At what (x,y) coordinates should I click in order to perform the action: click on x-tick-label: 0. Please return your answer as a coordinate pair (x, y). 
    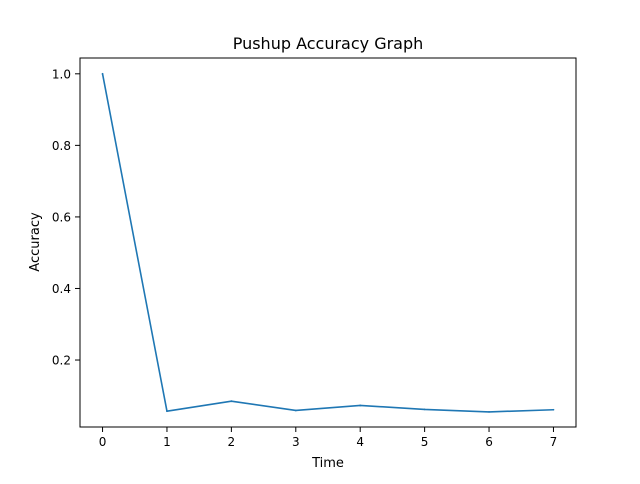
    Looking at the image, I should click on (103, 442).